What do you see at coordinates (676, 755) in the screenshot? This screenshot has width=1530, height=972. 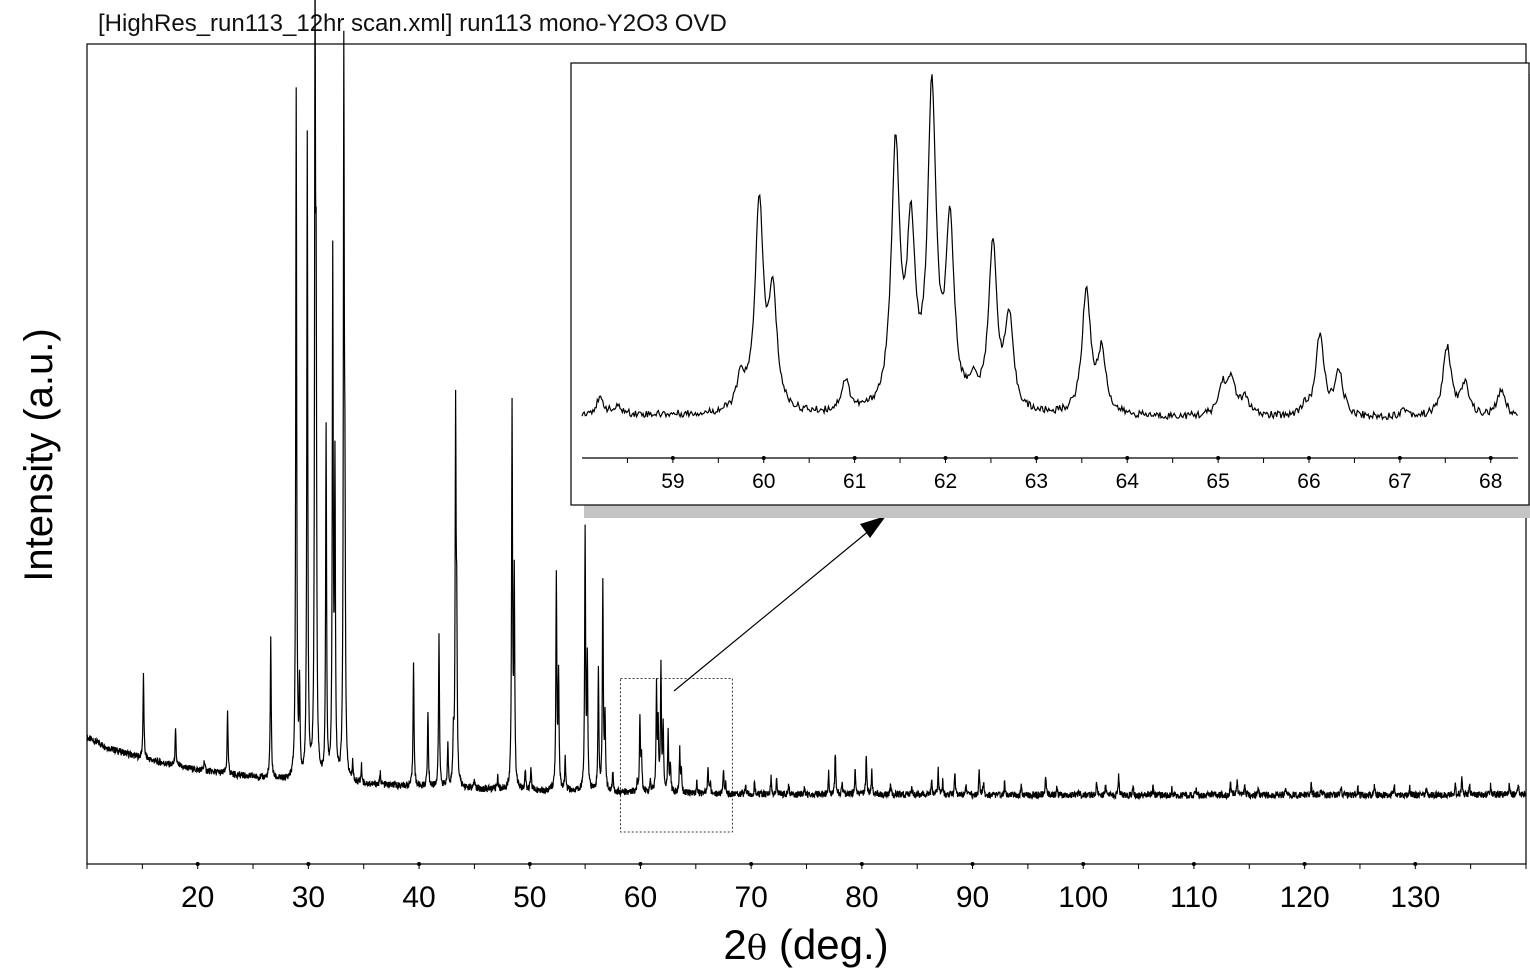 I see `zoom-region-box` at bounding box center [676, 755].